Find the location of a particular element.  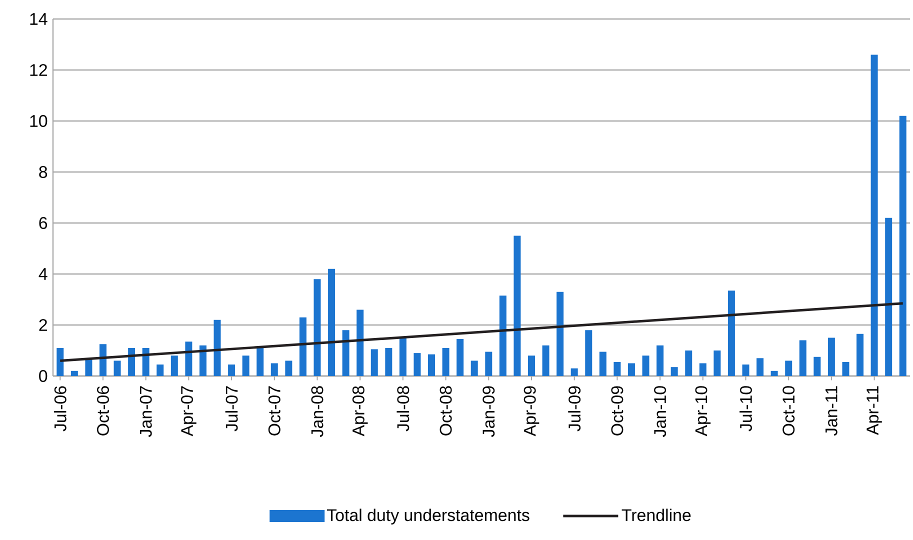

x-tick-label: Jan-09 is located at coordinates (488, 411).